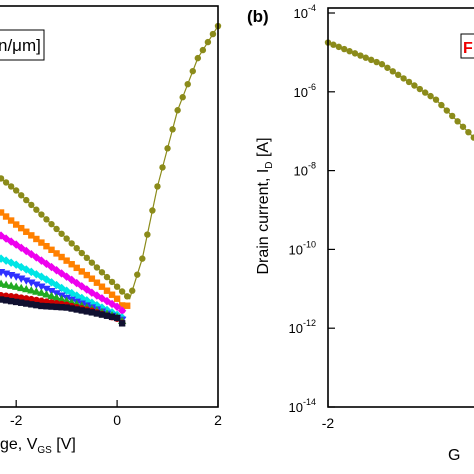 Image resolution: width=474 pixels, height=474 pixels. What do you see at coordinates (305, 91) in the screenshot?
I see `panel-b-y-tick-label: 10⁻⁶` at bounding box center [305, 91].